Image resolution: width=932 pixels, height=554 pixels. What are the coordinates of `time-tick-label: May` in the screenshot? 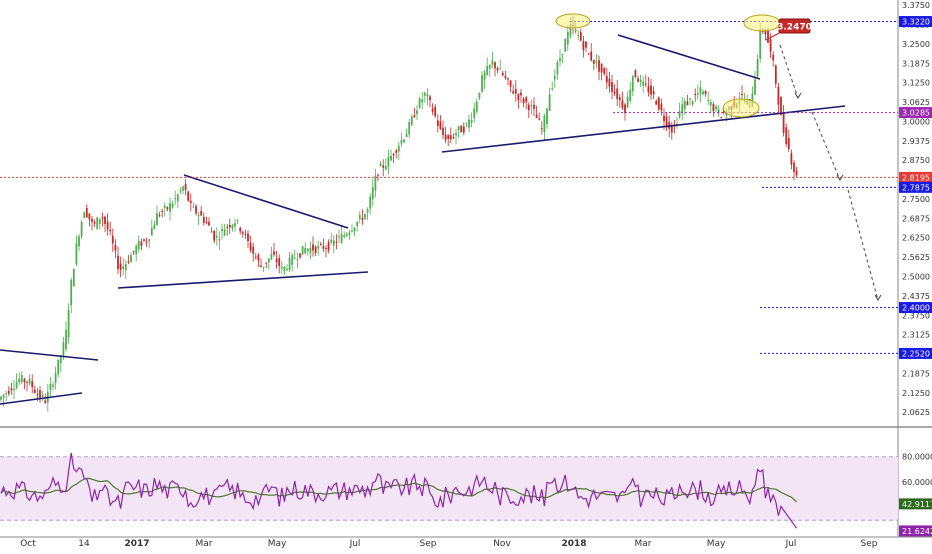 It's located at (277, 544).